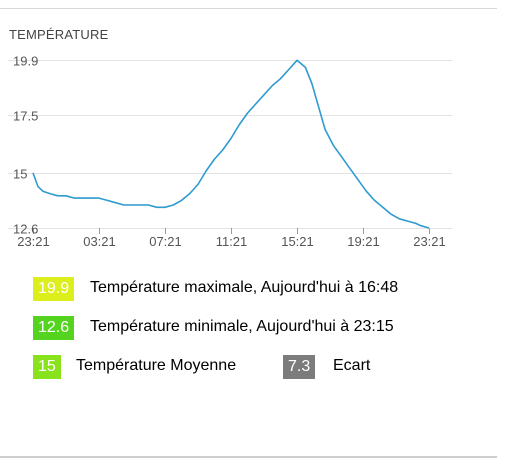 The image size is (512, 464). Describe the element at coordinates (25, 145) in the screenshot. I see `y-axis-ticks: 19.9 17.5 15 12.6` at that location.